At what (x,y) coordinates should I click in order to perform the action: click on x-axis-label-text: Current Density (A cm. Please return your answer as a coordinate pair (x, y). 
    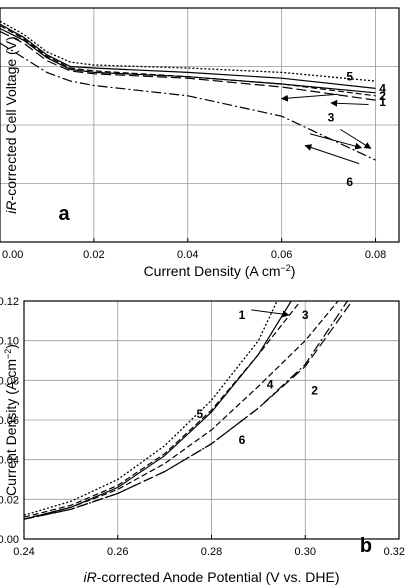
    Looking at the image, I should click on (212, 271).